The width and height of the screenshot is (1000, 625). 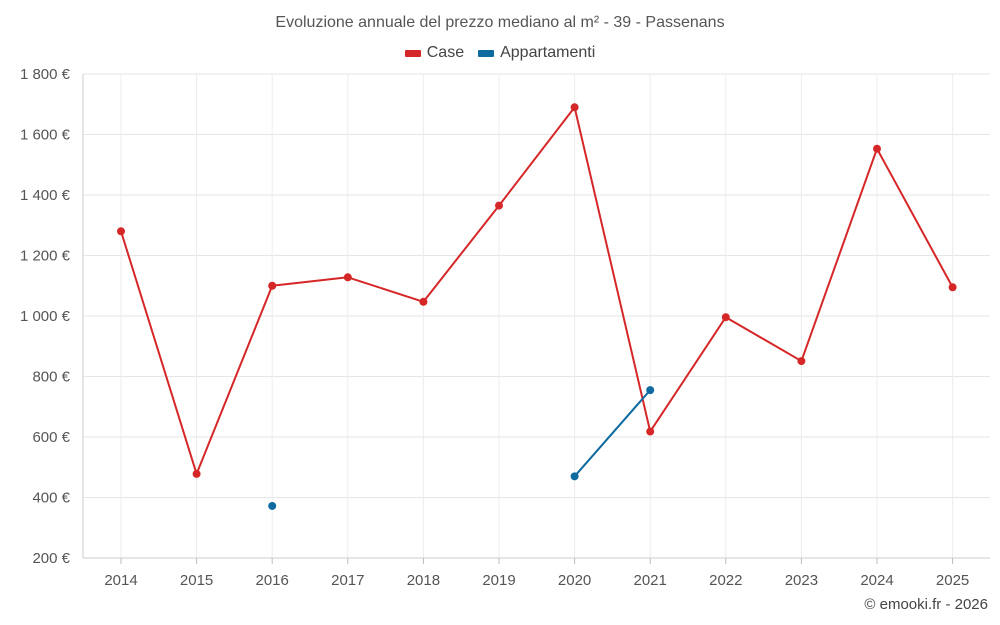 What do you see at coordinates (51, 437) in the screenshot?
I see `y-tick-label: 600 €` at bounding box center [51, 437].